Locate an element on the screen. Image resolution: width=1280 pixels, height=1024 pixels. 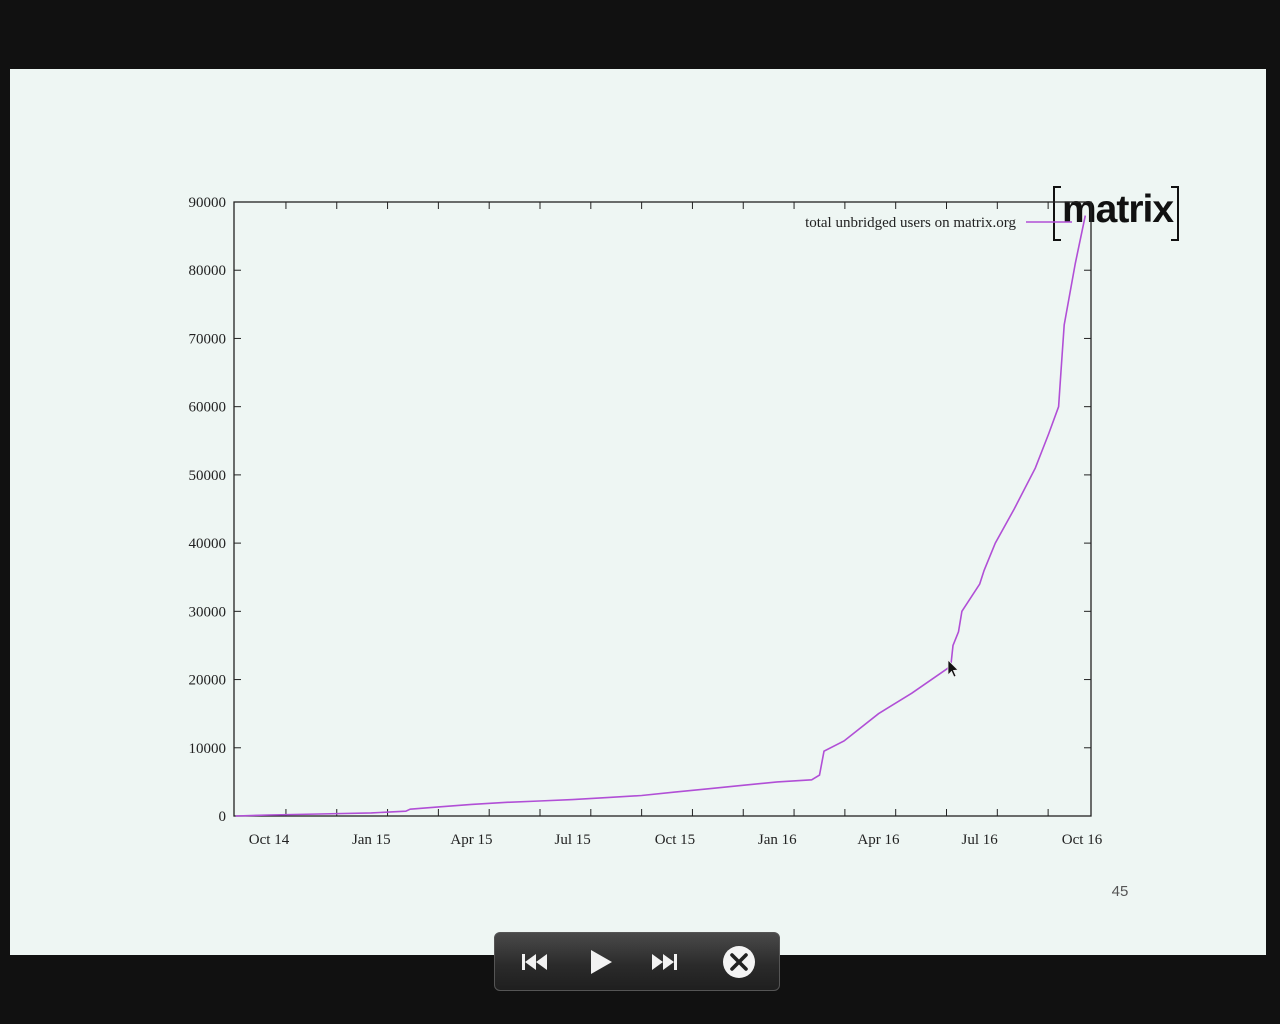
play-icon is located at coordinates (601, 962).